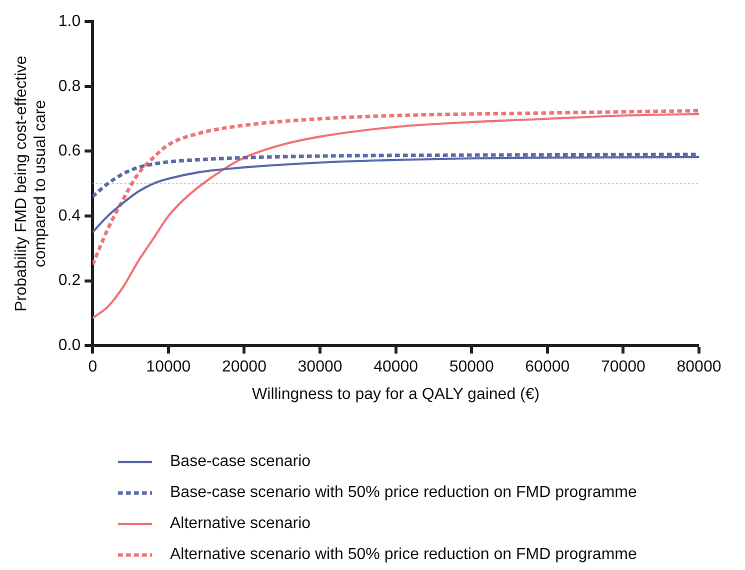 The image size is (745, 570). What do you see at coordinates (69, 151) in the screenshot?
I see `y-tick-label: 0.6` at bounding box center [69, 151].